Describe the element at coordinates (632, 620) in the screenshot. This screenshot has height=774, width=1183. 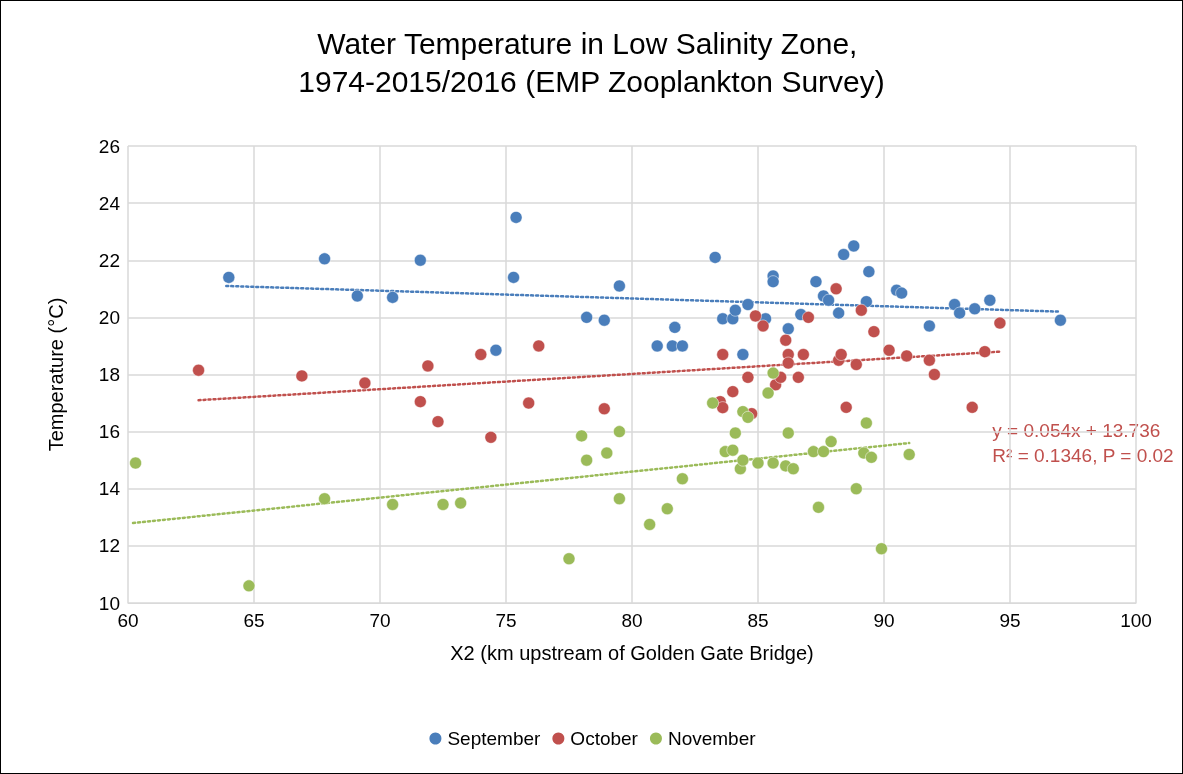
I see `x-tick-label: 80` at that location.